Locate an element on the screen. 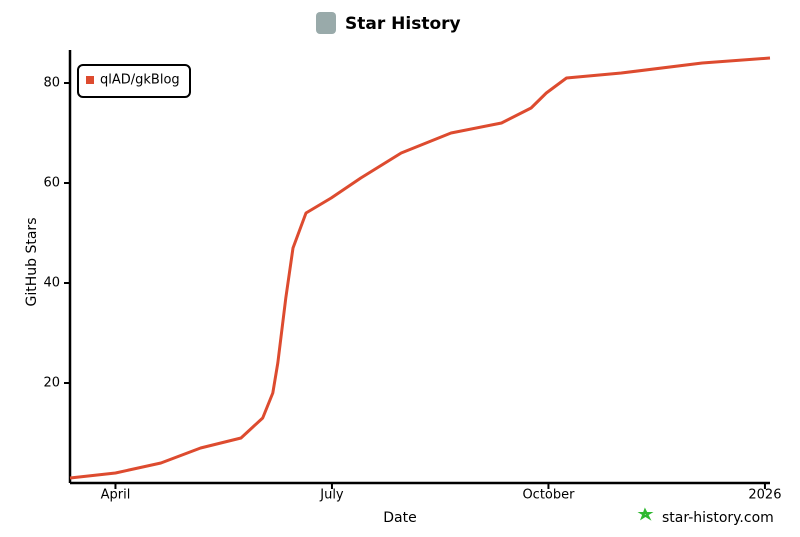 The width and height of the screenshot is (800, 537). x-axis-label: Date is located at coordinates (399, 518).